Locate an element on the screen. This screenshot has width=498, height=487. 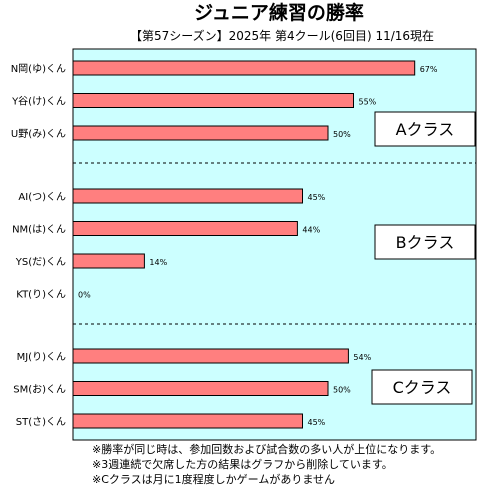
class-label: Bクラス is located at coordinates (425, 242).